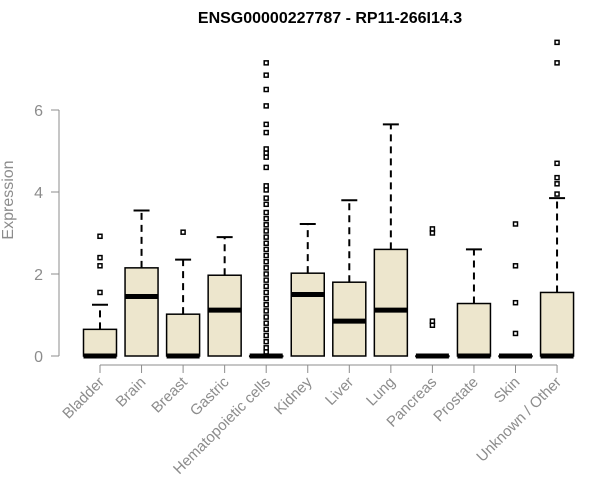  I want to click on box-brain, so click(141, 283).